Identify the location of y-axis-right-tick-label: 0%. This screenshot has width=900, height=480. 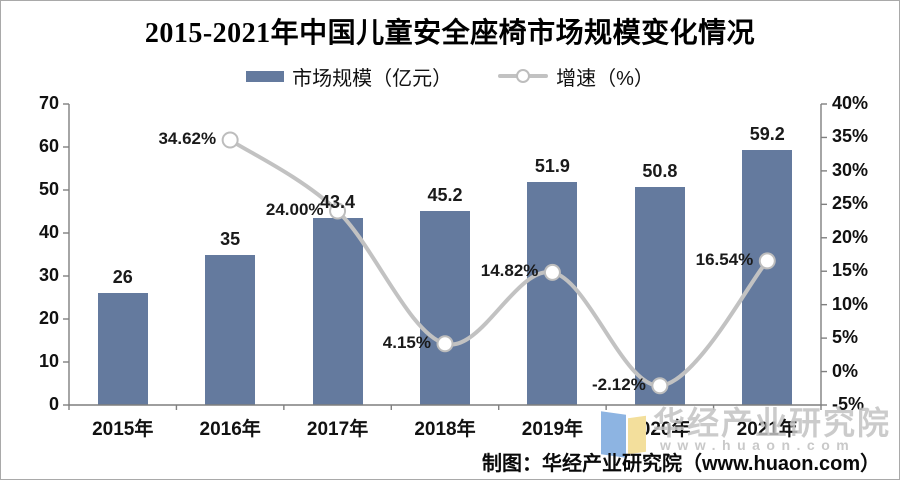
(845, 370).